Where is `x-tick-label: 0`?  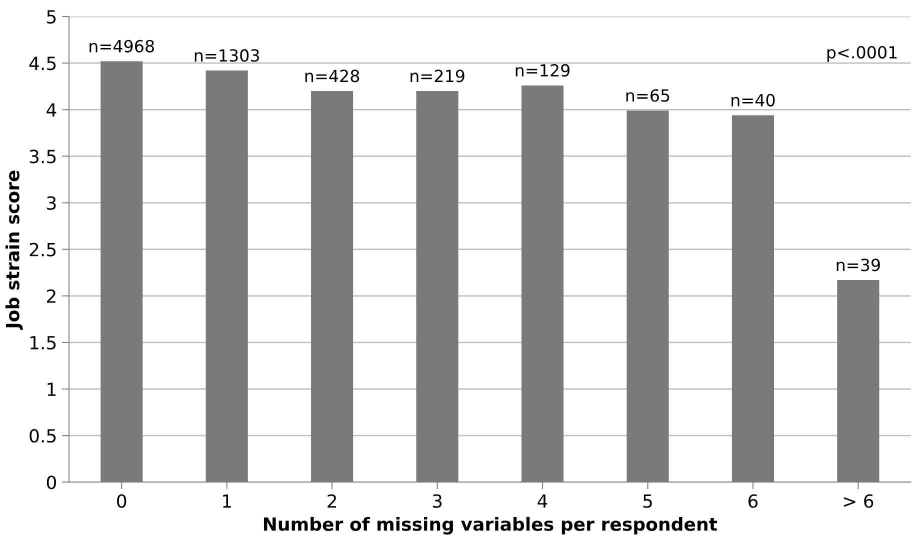 x-tick-label: 0 is located at coordinates (121, 501).